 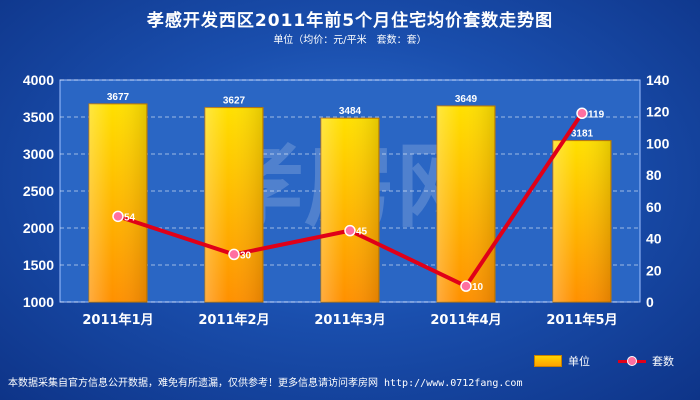 What do you see at coordinates (604, 361) in the screenshot?
I see `legend: 单位 套数` at bounding box center [604, 361].